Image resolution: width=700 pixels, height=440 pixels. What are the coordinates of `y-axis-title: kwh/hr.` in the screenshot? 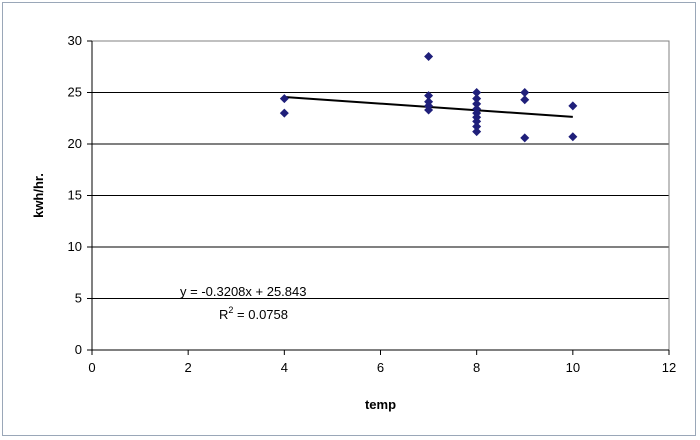 It's located at (38, 195).